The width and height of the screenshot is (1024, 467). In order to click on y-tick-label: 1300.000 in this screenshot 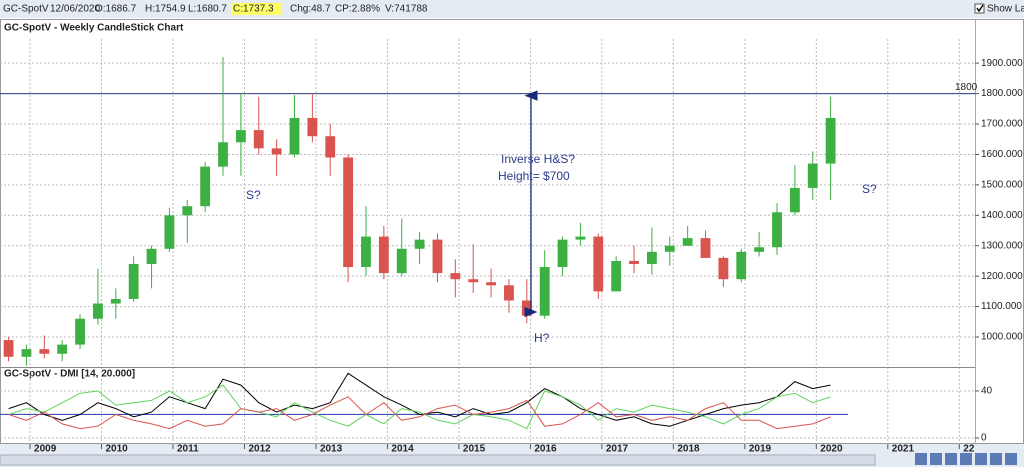, I will do `click(1002, 245)`.